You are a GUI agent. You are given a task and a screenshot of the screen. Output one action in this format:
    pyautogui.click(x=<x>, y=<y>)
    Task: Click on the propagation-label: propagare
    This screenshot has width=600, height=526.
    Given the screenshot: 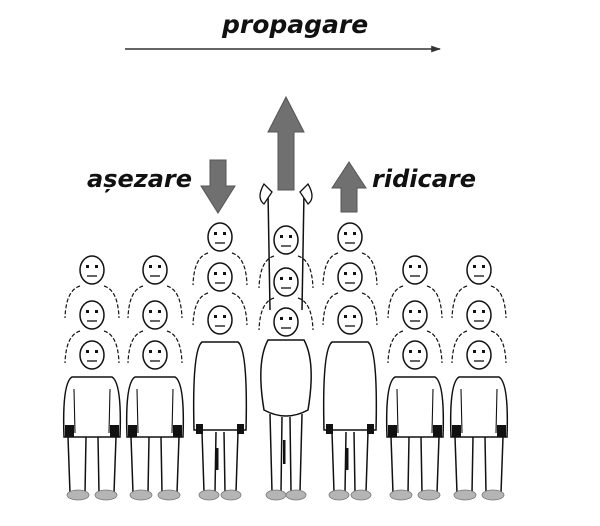 What is the action you would take?
    pyautogui.click(x=295, y=24)
    